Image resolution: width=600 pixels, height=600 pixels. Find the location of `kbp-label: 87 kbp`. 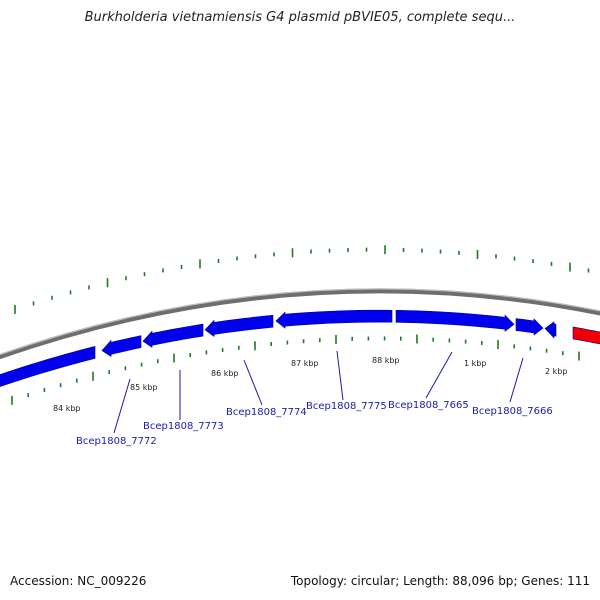

kbp-label: 87 kbp is located at coordinates (305, 363).